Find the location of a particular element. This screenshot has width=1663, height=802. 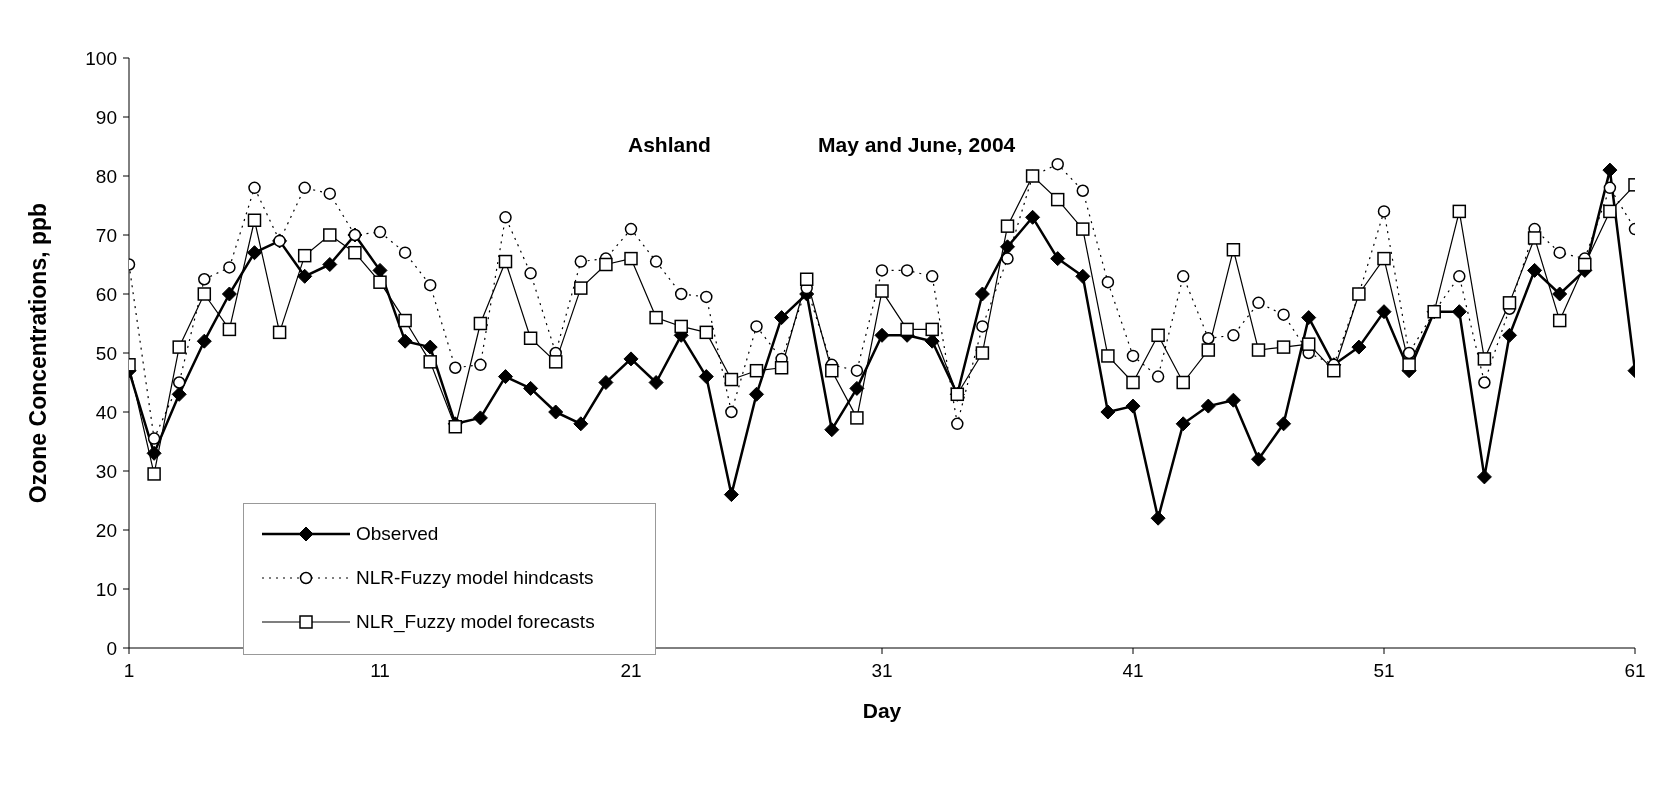

legend-label: Observed is located at coordinates (397, 534).